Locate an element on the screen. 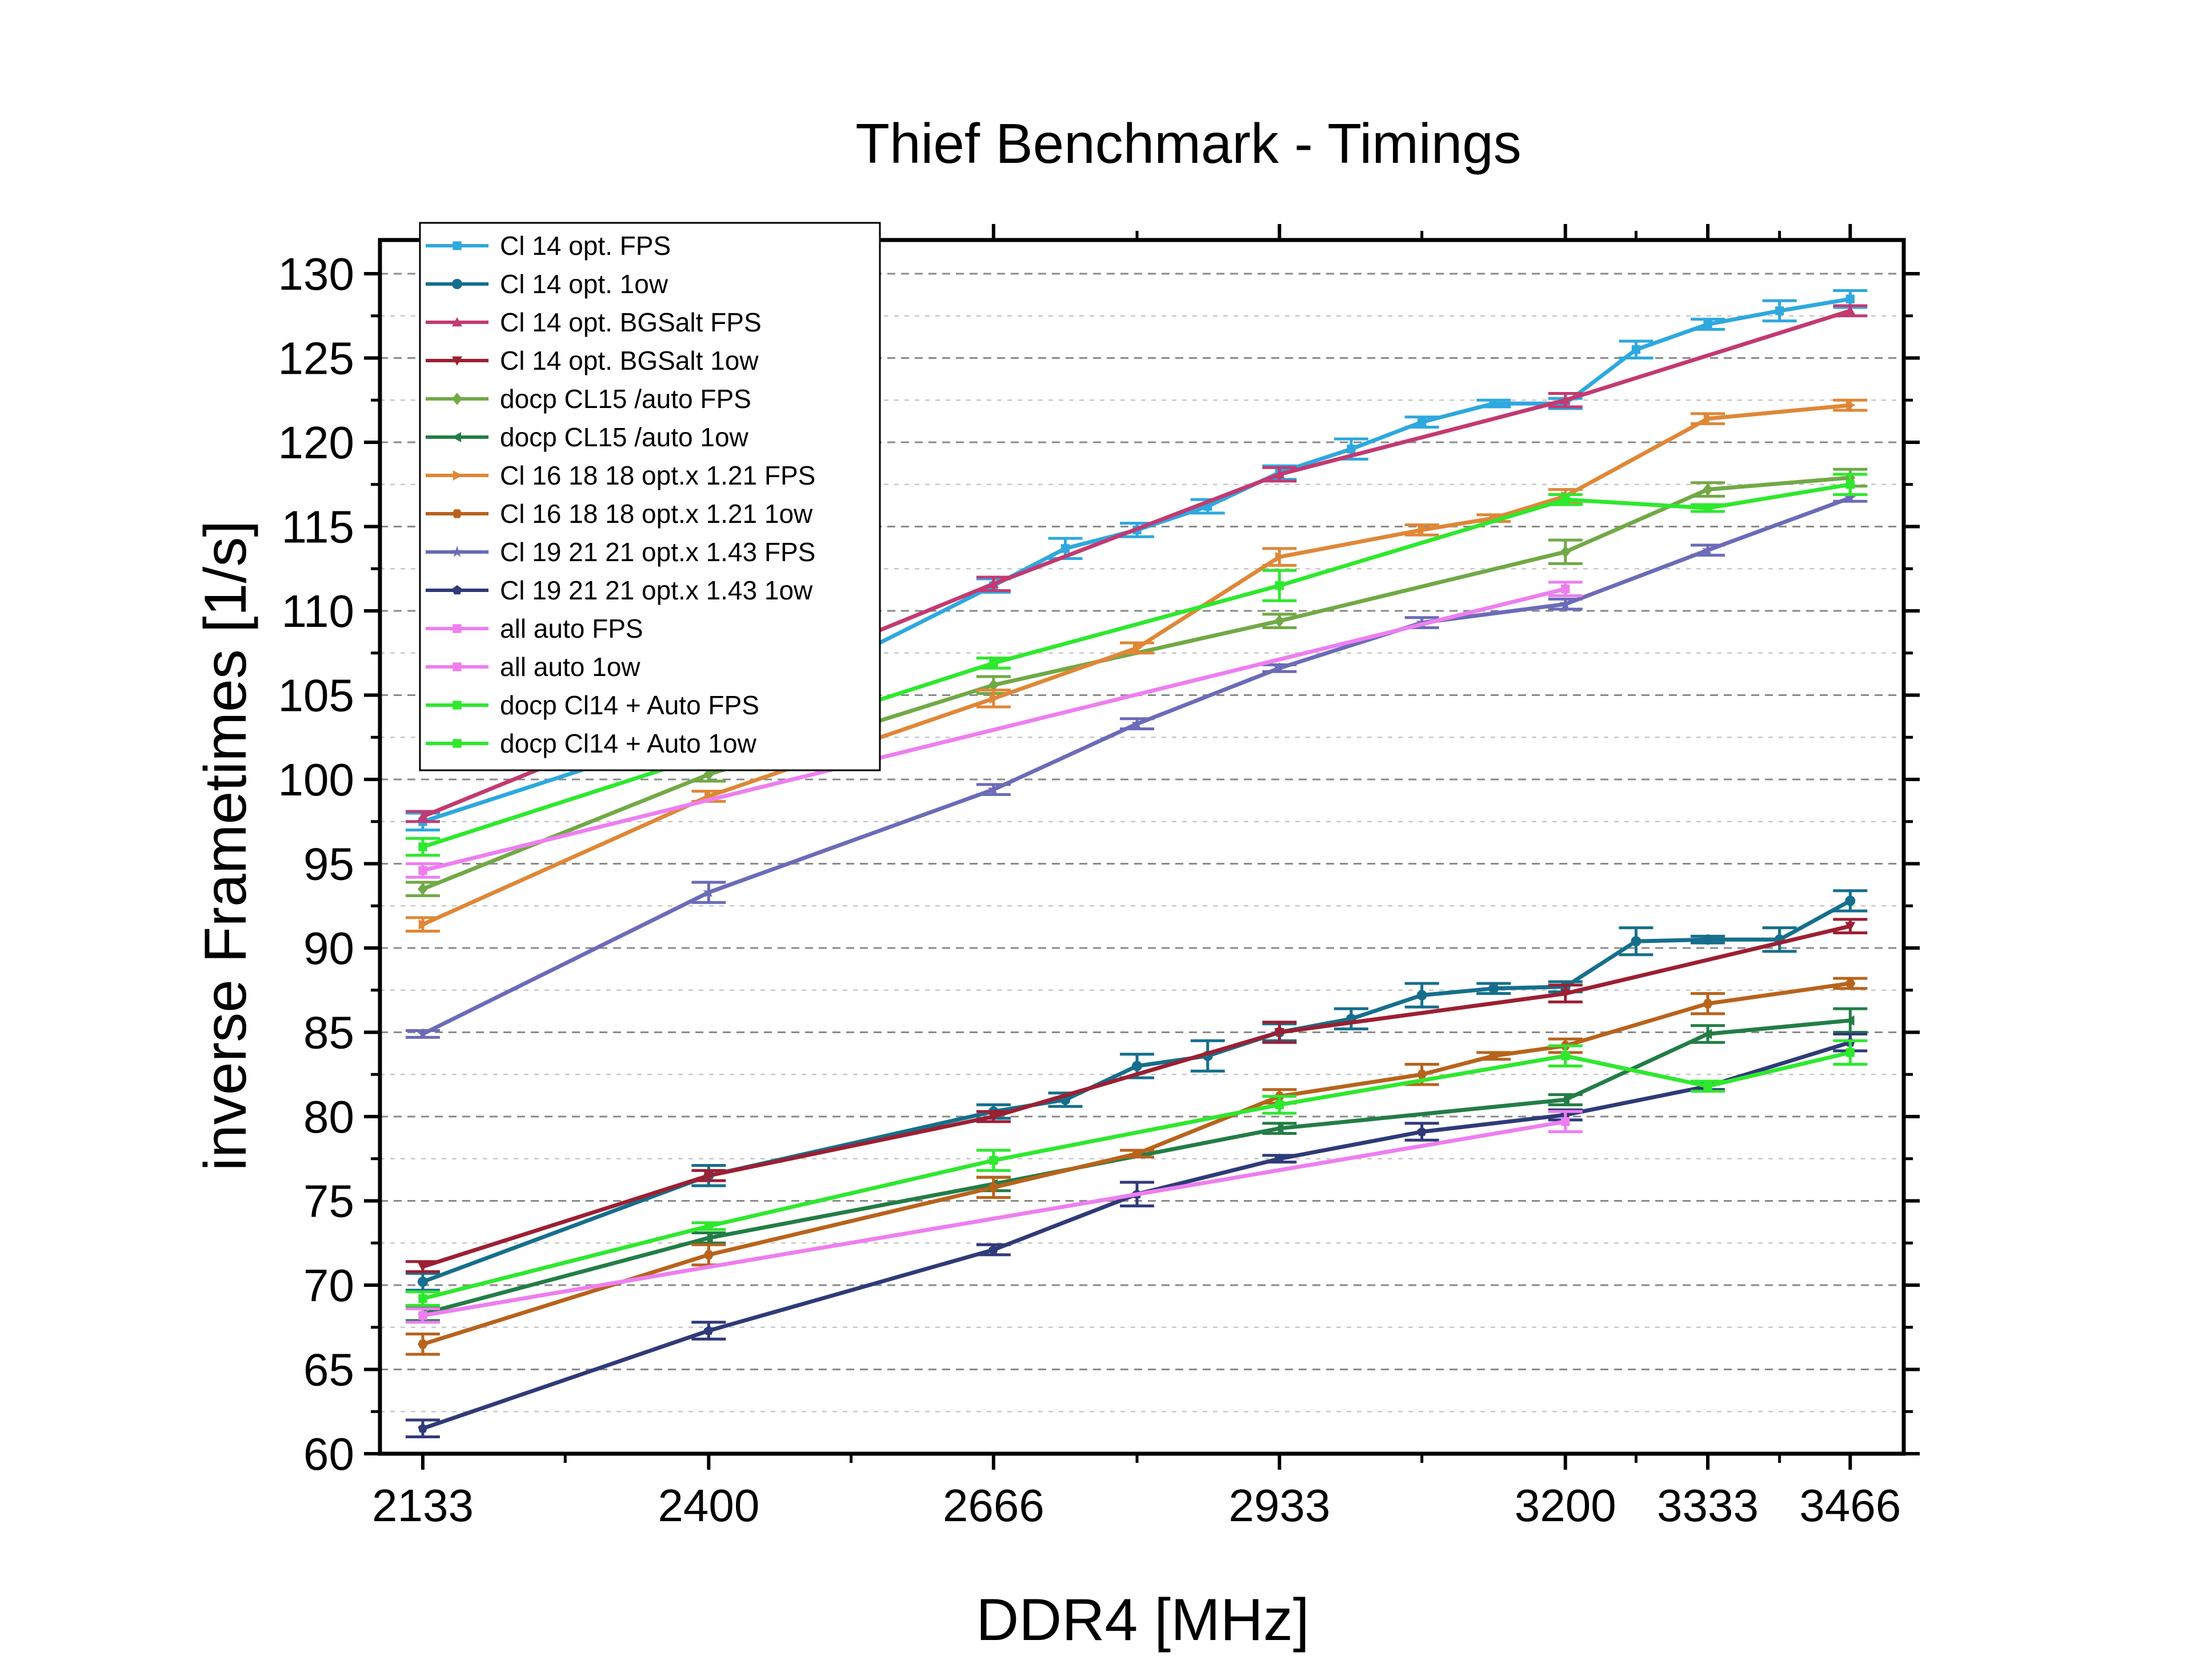  y-tick-label: 70 is located at coordinates (329, 1285).